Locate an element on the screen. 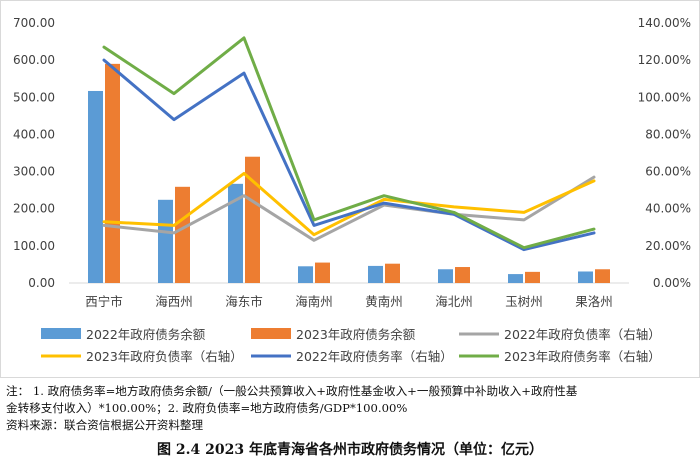 This screenshot has height=460, width=700. y-right-tick-label: 100.00% is located at coordinates (664, 97).